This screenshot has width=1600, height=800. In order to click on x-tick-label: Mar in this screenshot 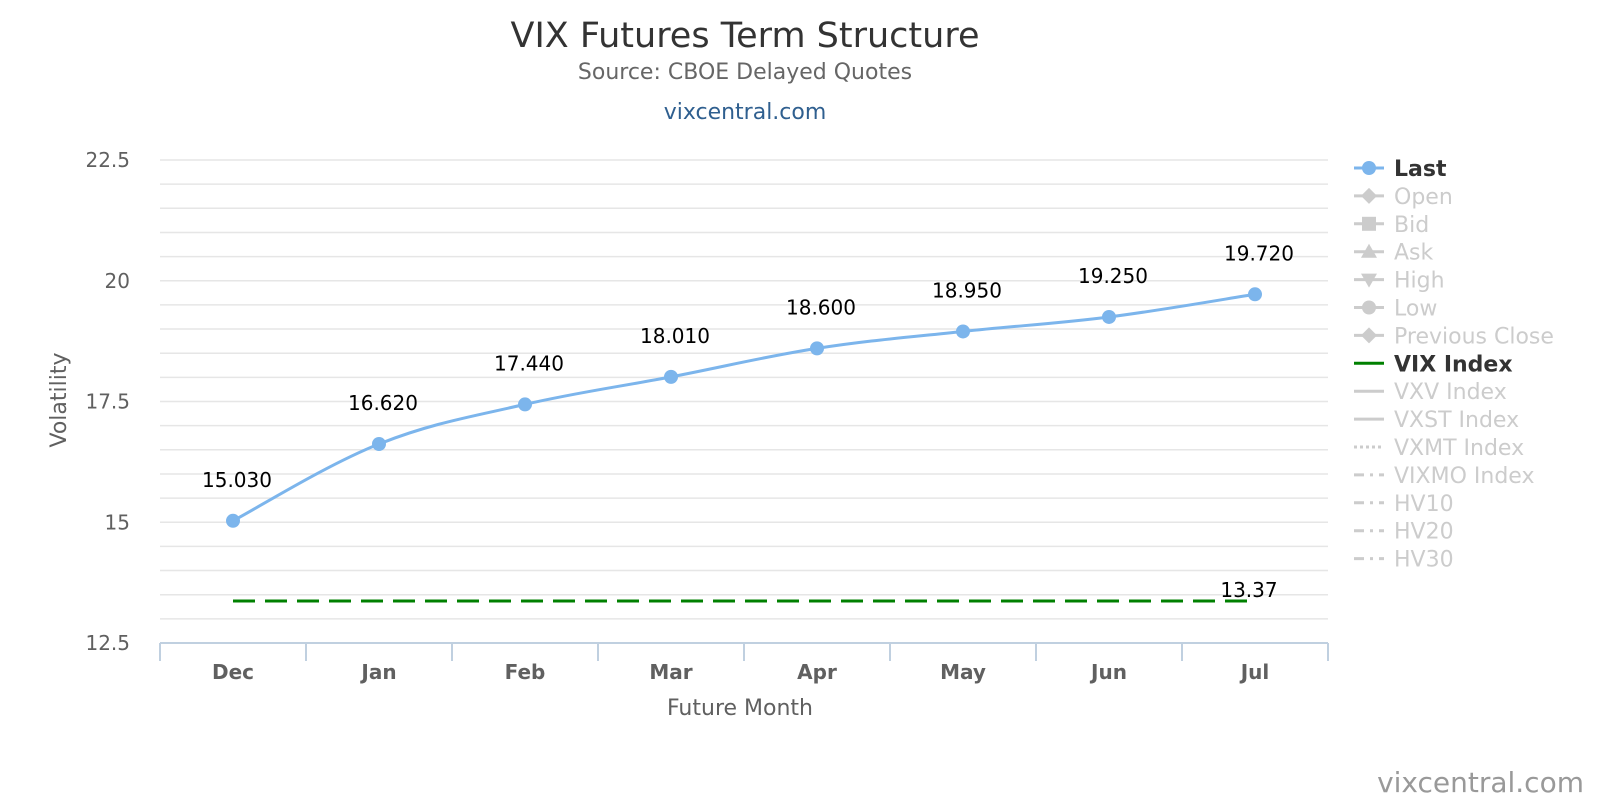, I will do `click(670, 672)`.